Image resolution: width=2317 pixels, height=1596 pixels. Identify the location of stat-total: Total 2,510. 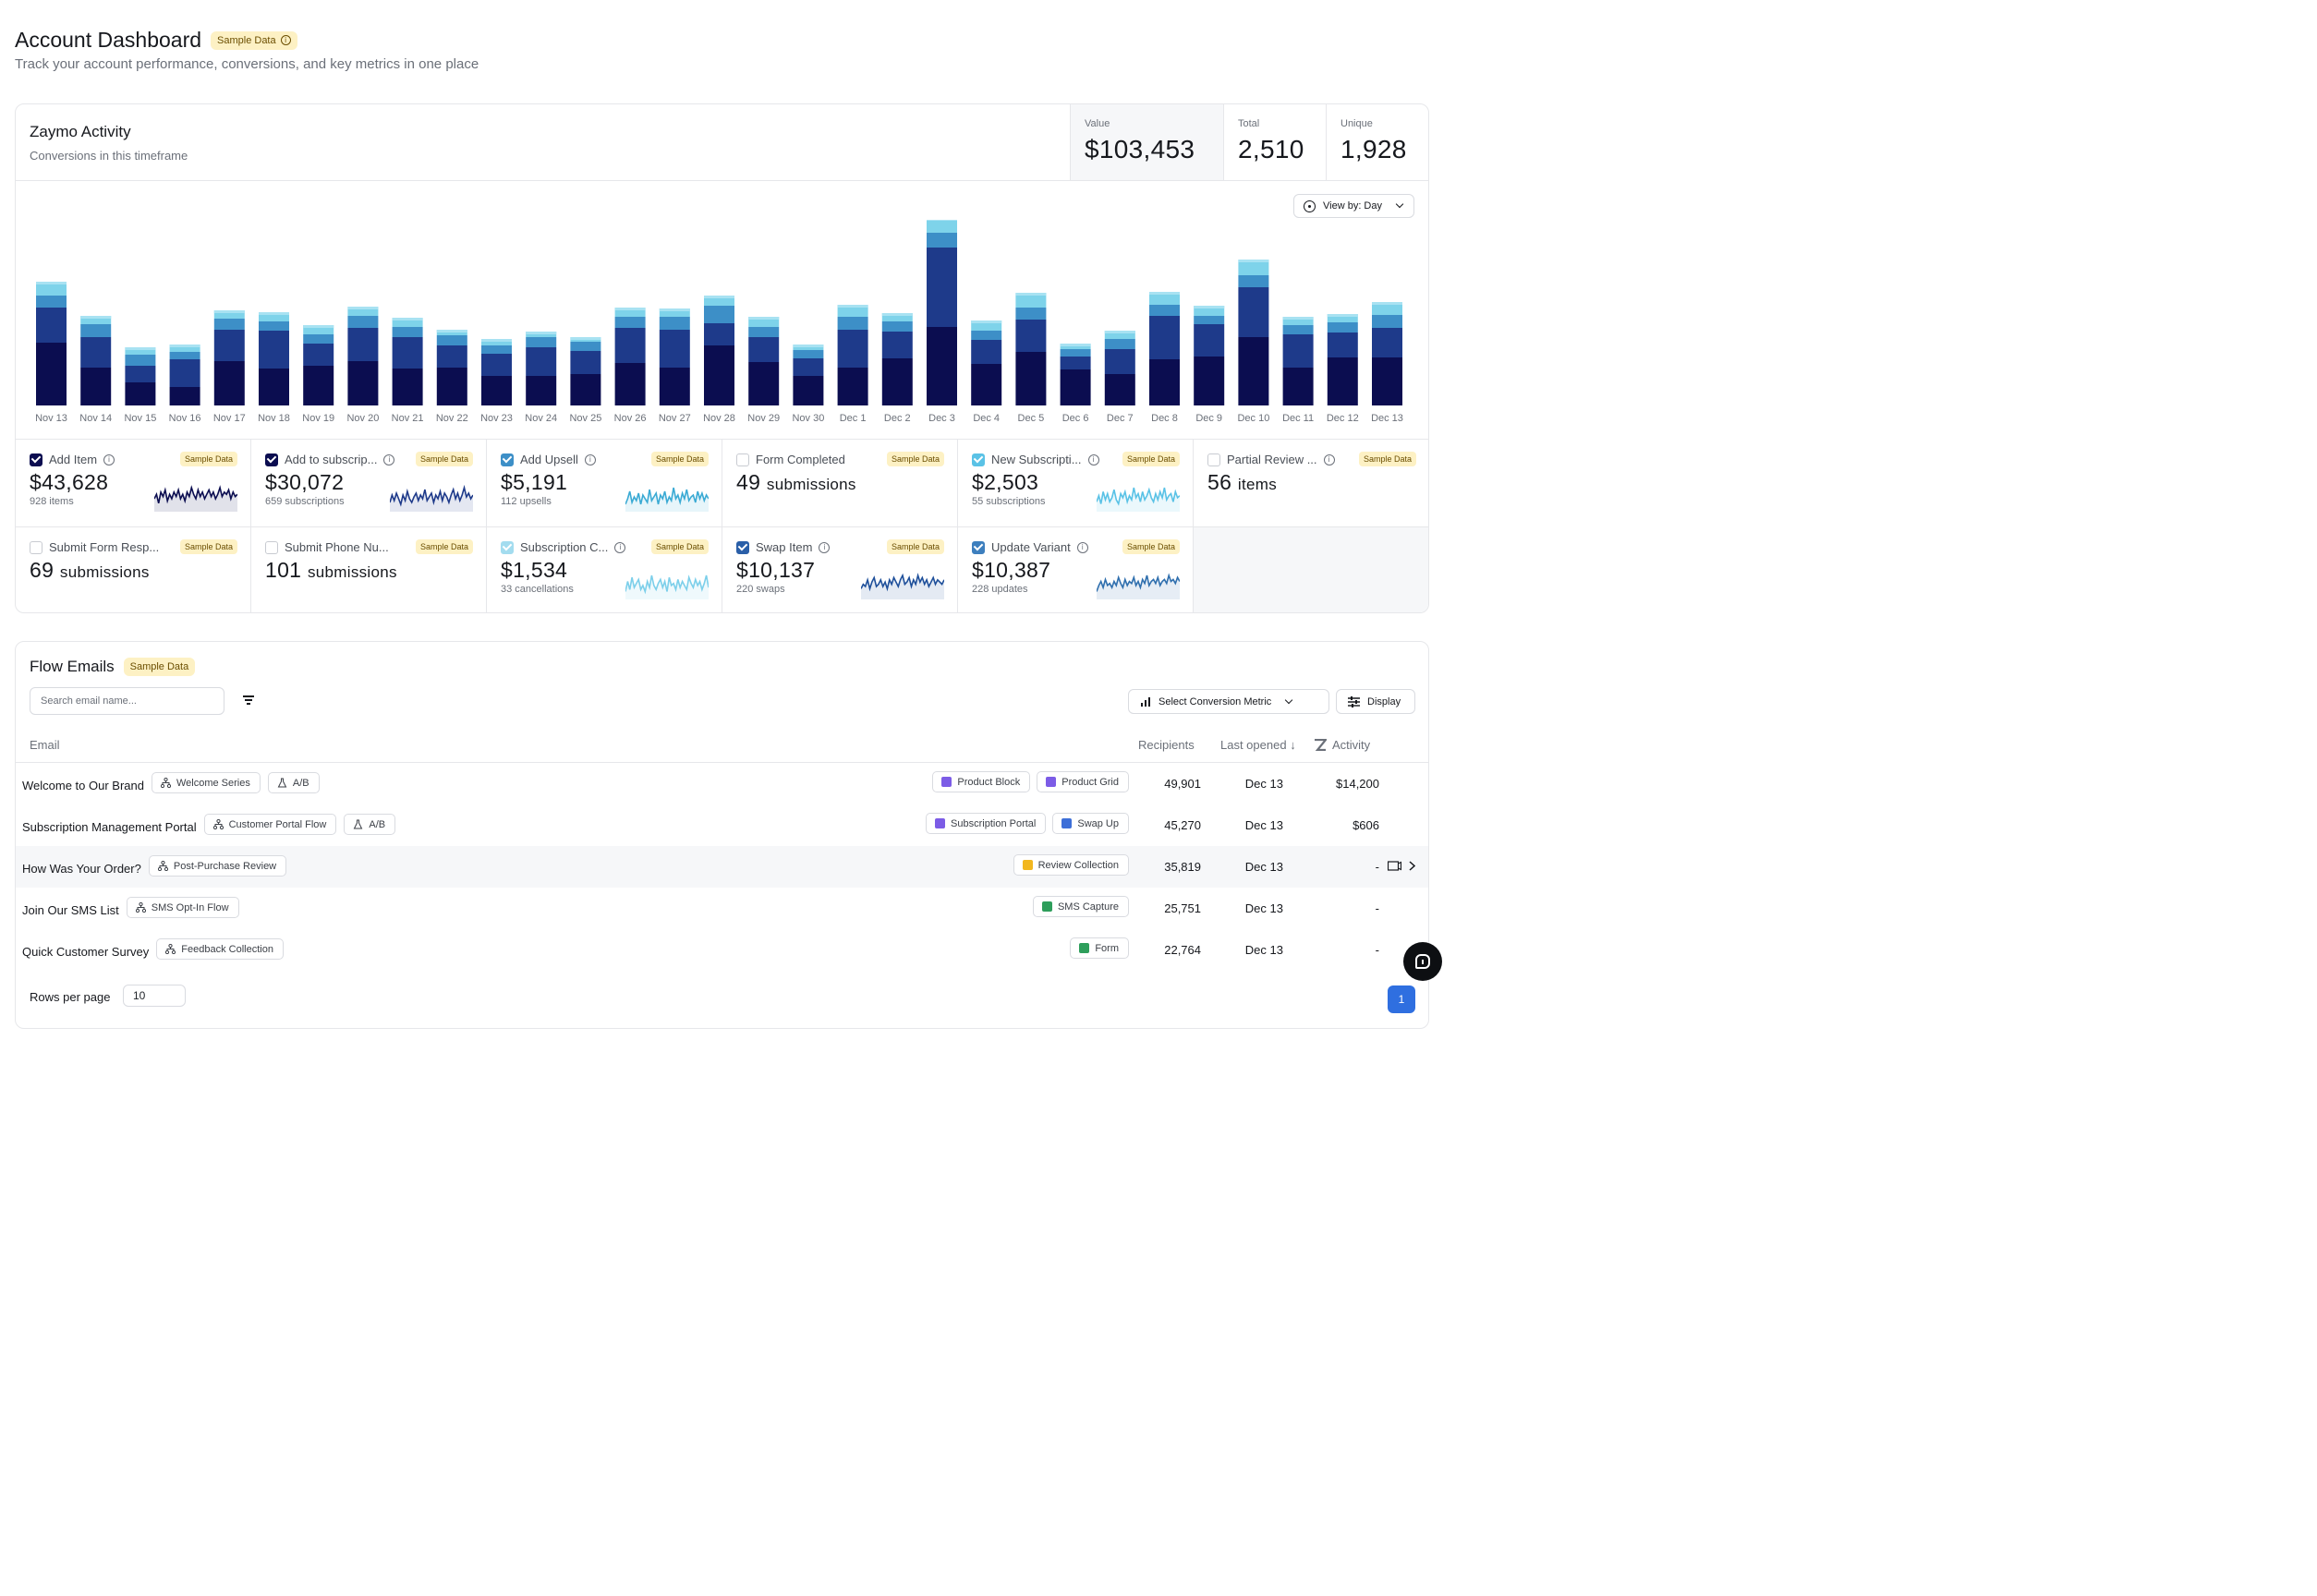
(1274, 142).